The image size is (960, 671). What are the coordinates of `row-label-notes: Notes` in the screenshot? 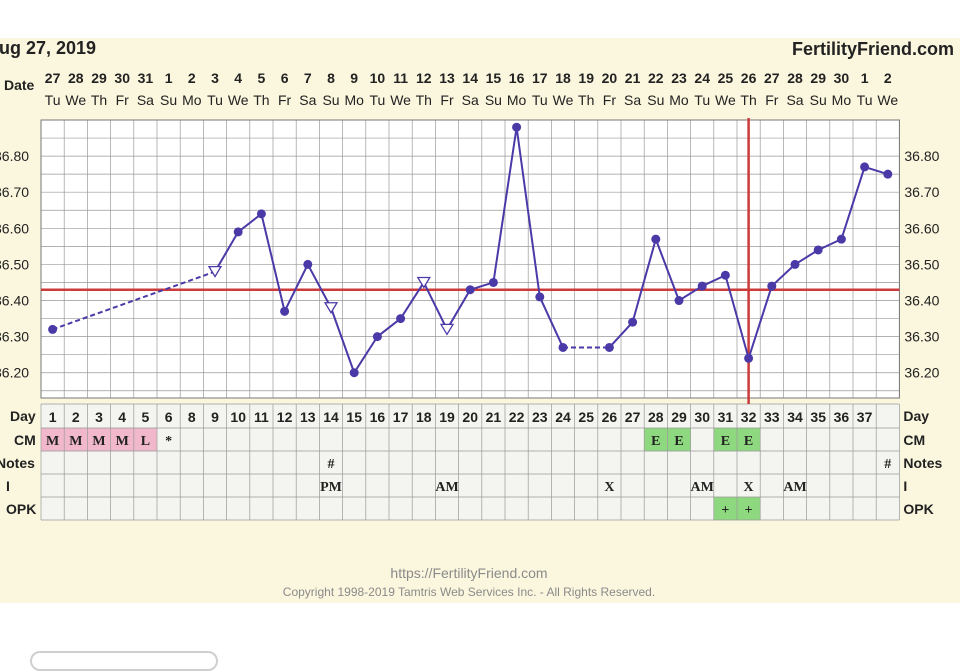 It's located at (17, 463).